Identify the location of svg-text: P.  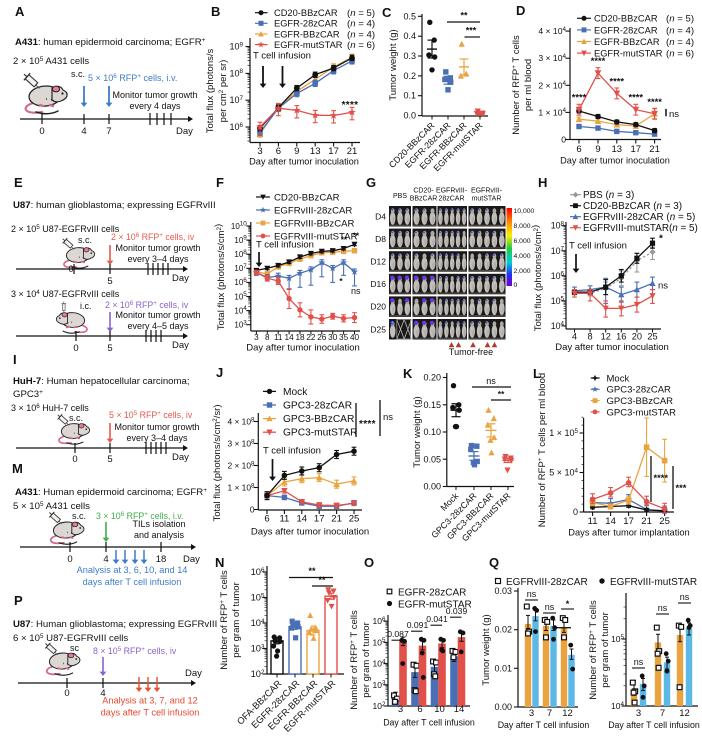
(18, 600).